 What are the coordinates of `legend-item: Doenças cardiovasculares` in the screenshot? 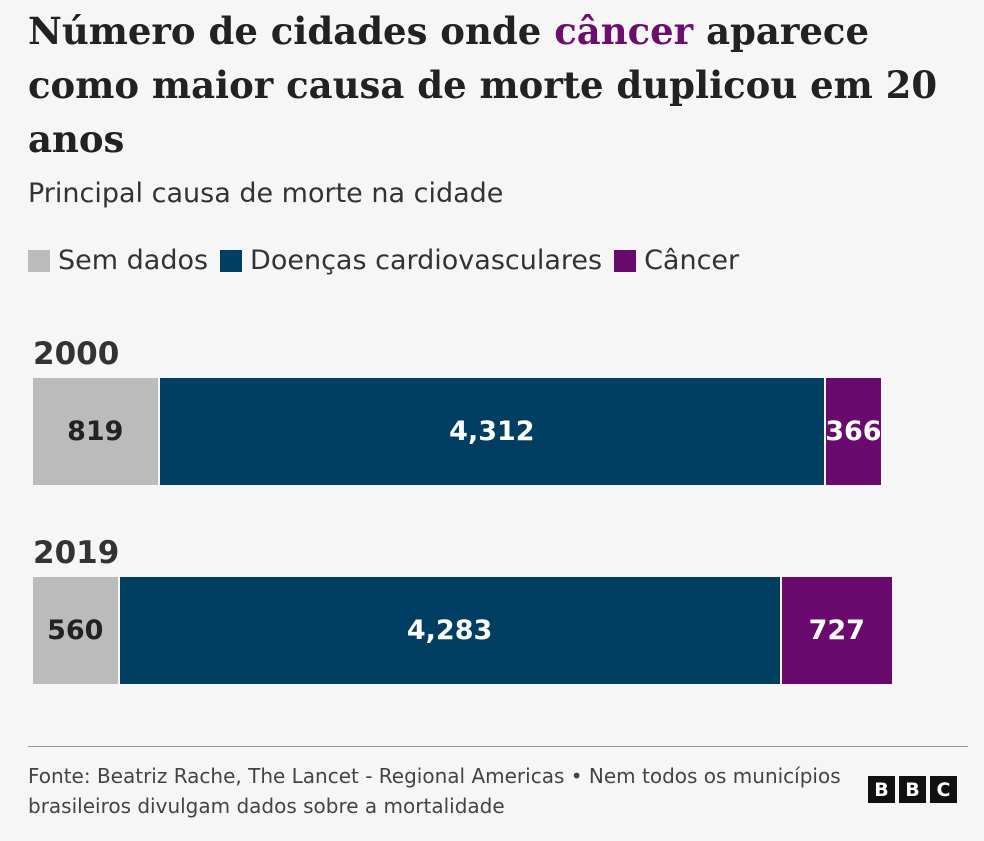 It's located at (411, 260).